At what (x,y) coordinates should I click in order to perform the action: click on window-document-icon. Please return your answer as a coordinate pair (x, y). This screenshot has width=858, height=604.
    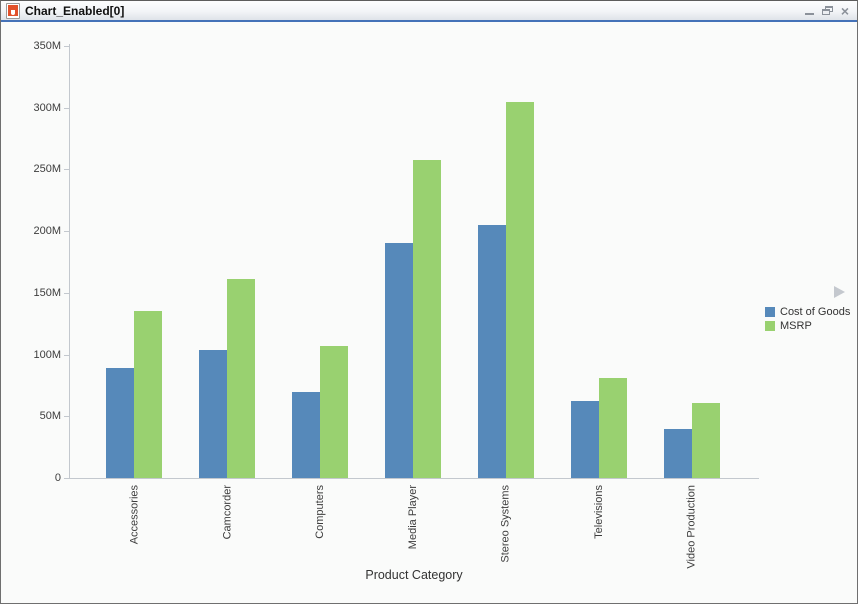
    Looking at the image, I should click on (13, 10).